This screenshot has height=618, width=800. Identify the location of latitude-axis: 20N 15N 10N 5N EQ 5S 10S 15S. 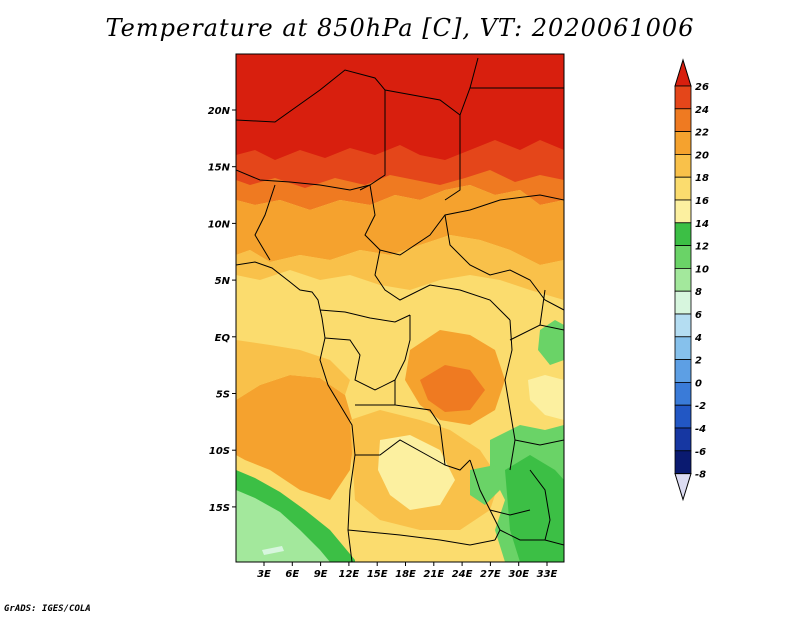
(222, 310).